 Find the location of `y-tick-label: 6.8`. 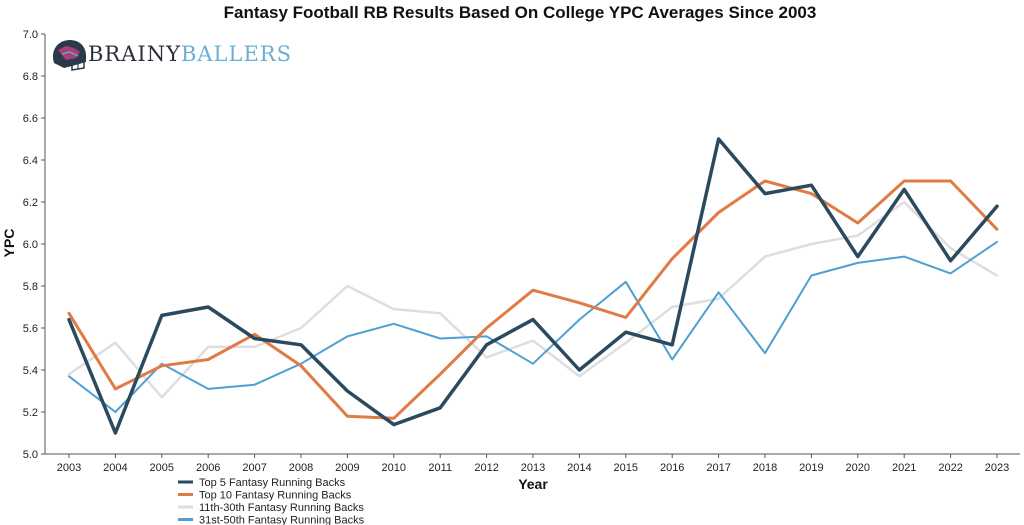

y-tick-label: 6.8 is located at coordinates (30, 77).